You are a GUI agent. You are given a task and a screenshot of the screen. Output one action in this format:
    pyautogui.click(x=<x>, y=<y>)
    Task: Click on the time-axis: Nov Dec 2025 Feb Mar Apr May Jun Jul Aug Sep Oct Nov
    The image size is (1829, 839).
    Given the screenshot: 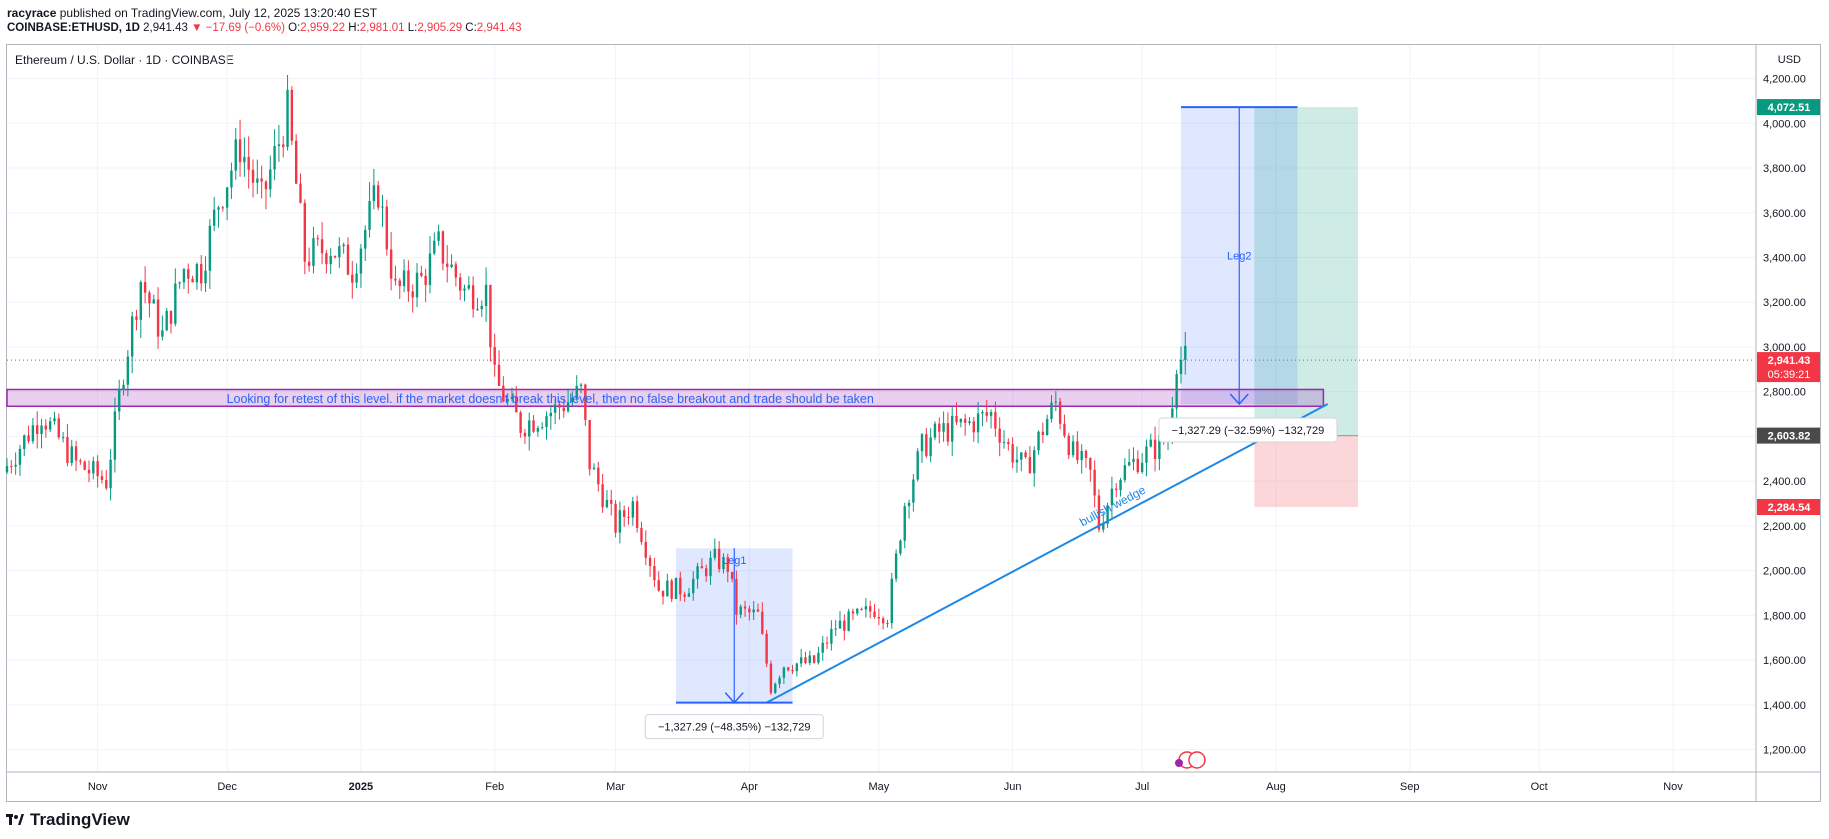 What is the action you would take?
    pyautogui.click(x=913, y=782)
    